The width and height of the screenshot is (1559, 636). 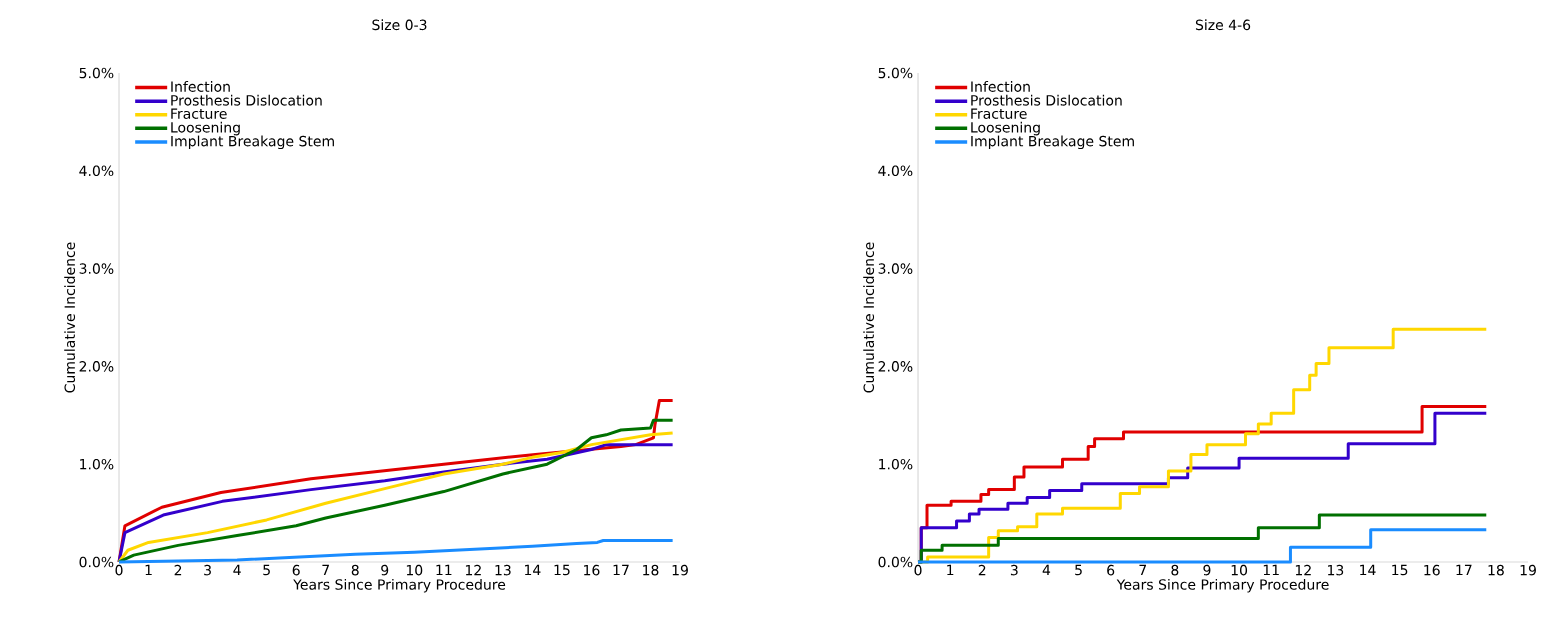 I want to click on chart-title: Size 4-6, so click(x=1223, y=25).